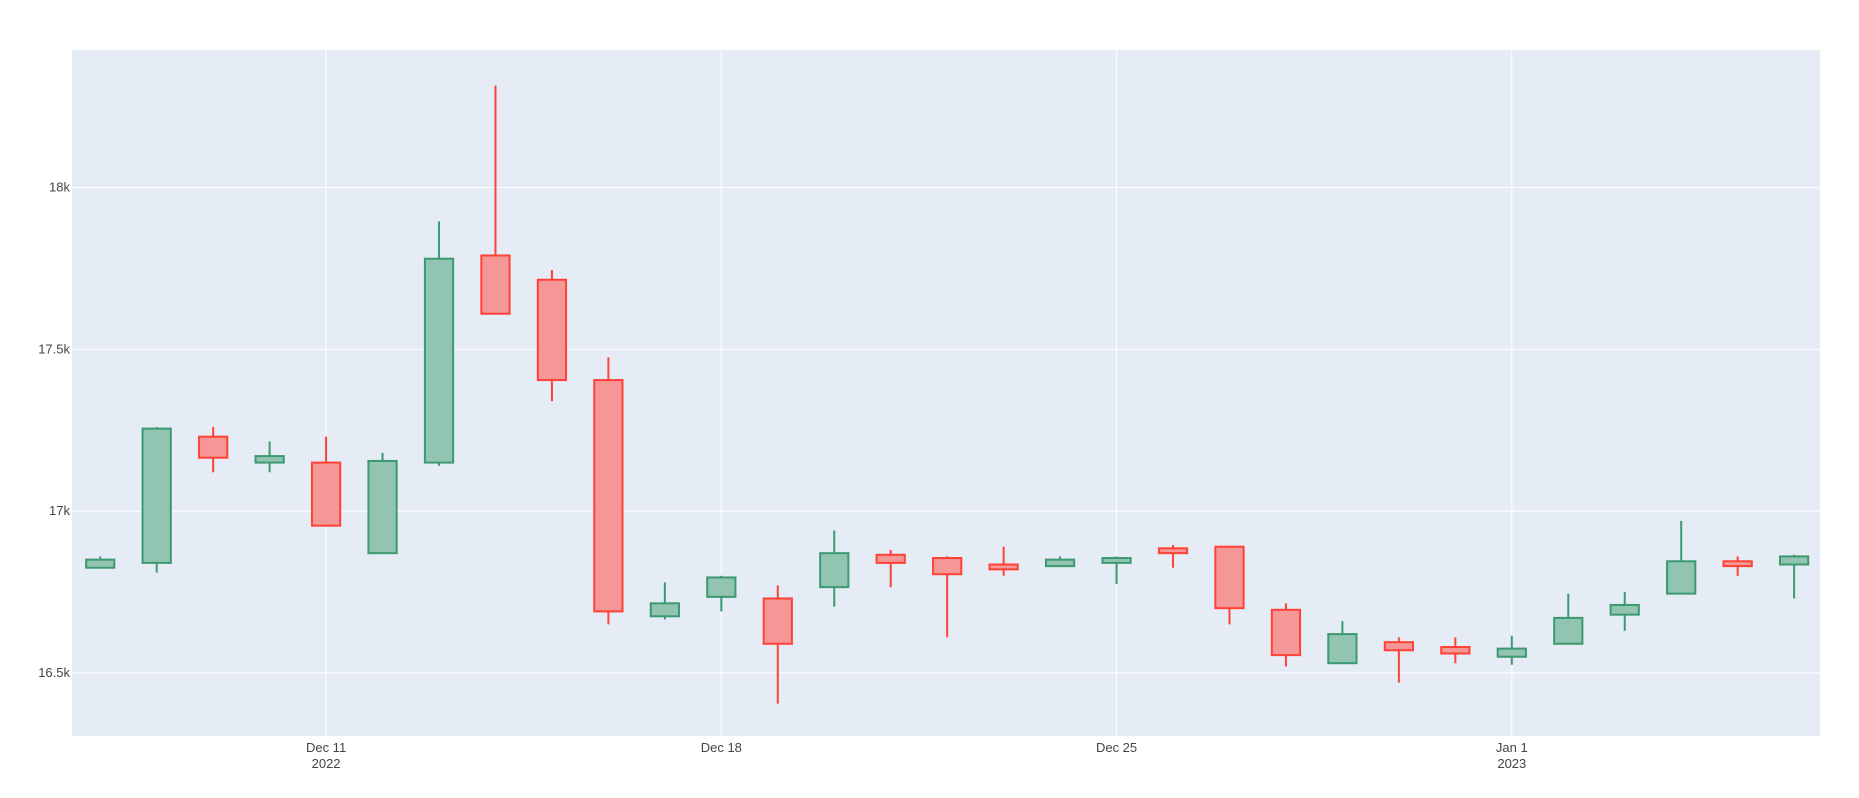  What do you see at coordinates (1512, 747) in the screenshot?
I see `x-tick-label: Jan 1` at bounding box center [1512, 747].